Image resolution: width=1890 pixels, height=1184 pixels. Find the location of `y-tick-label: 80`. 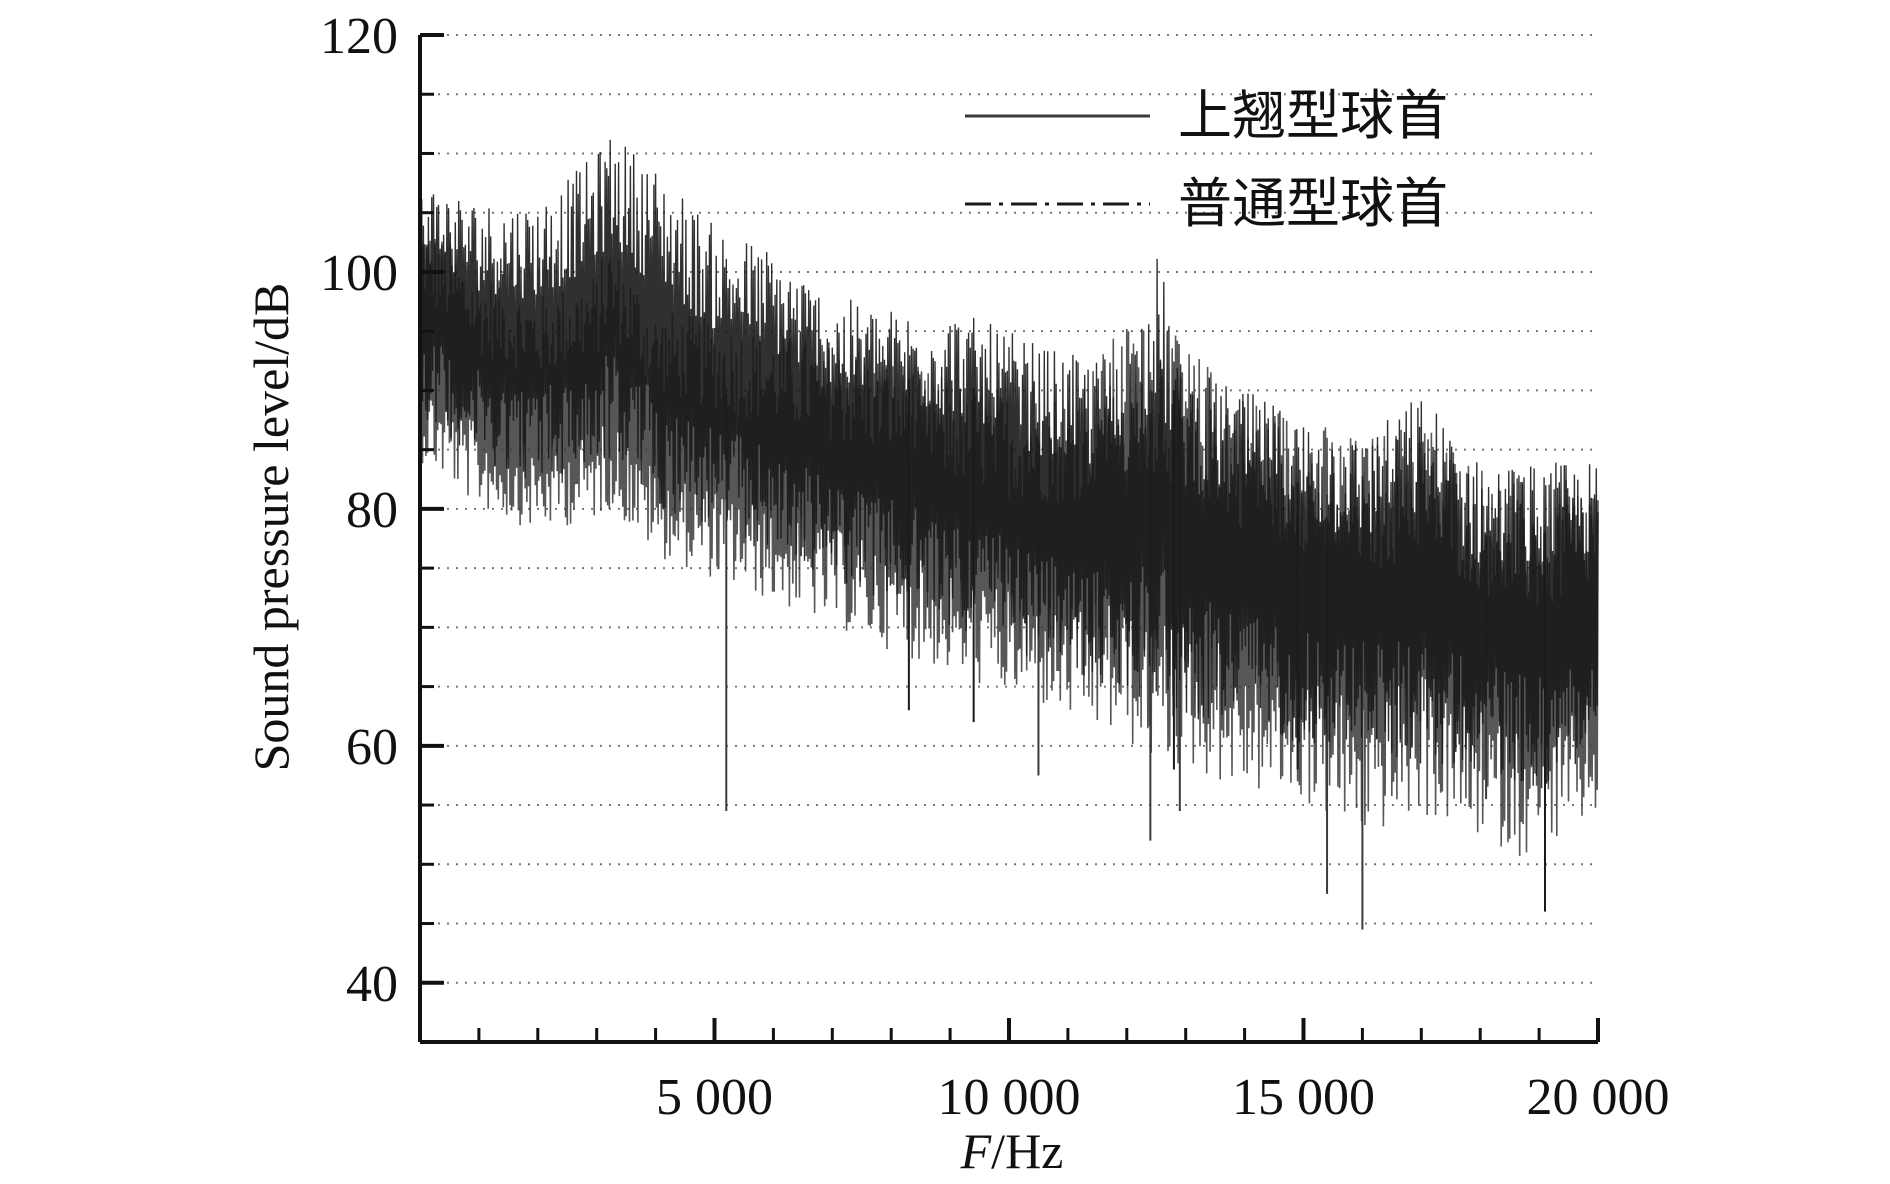

y-tick-label: 80 is located at coordinates (372, 510).